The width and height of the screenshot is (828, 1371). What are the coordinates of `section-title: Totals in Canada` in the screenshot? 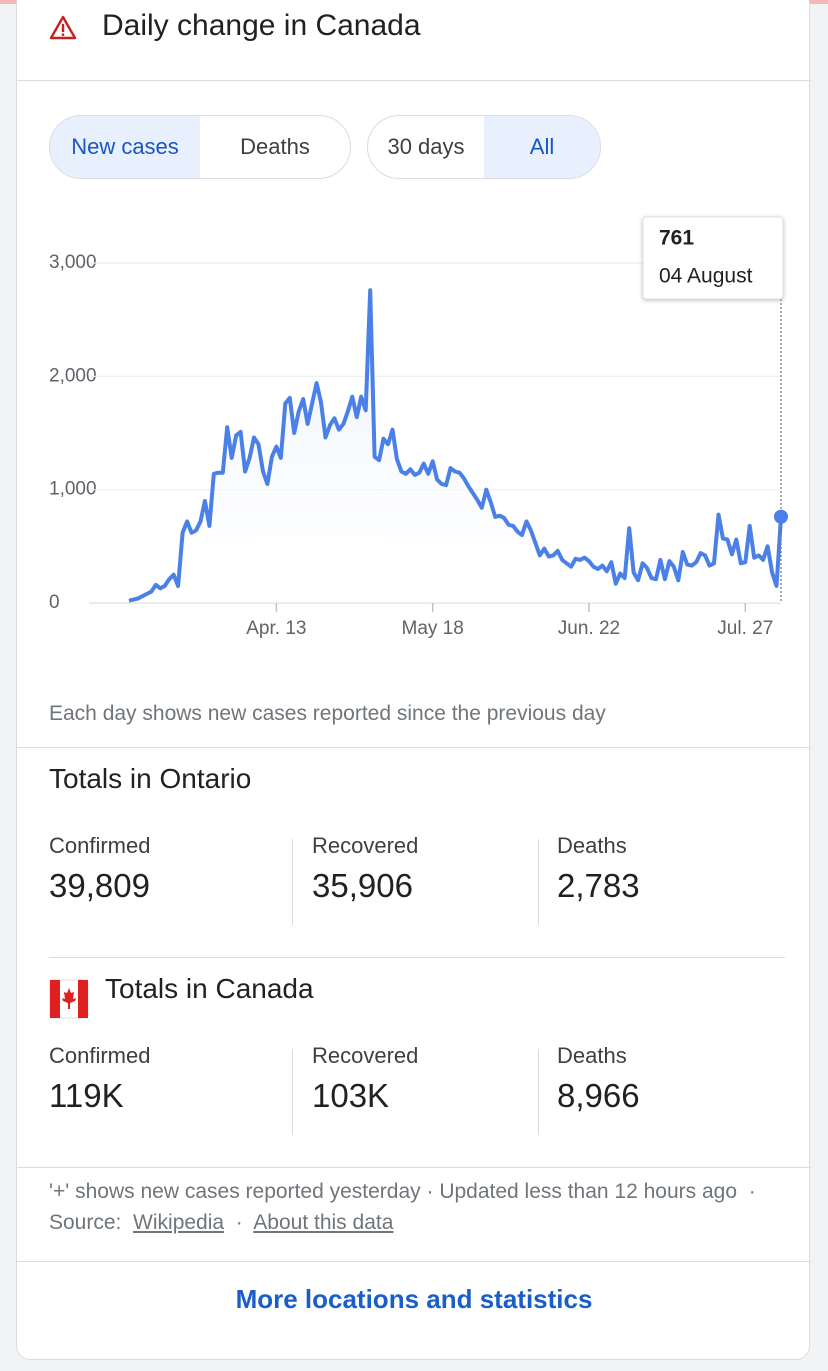 It's located at (209, 988).